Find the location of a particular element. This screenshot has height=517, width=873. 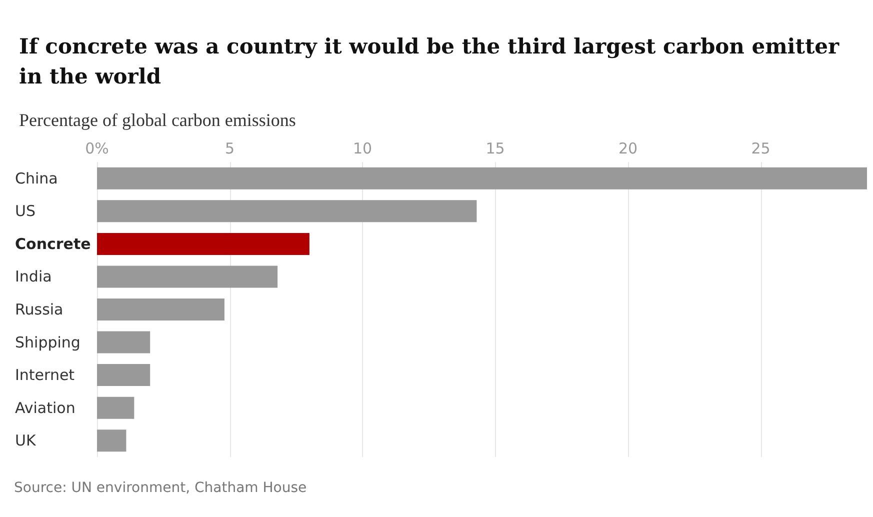

y-tick-label: Russia is located at coordinates (39, 309).